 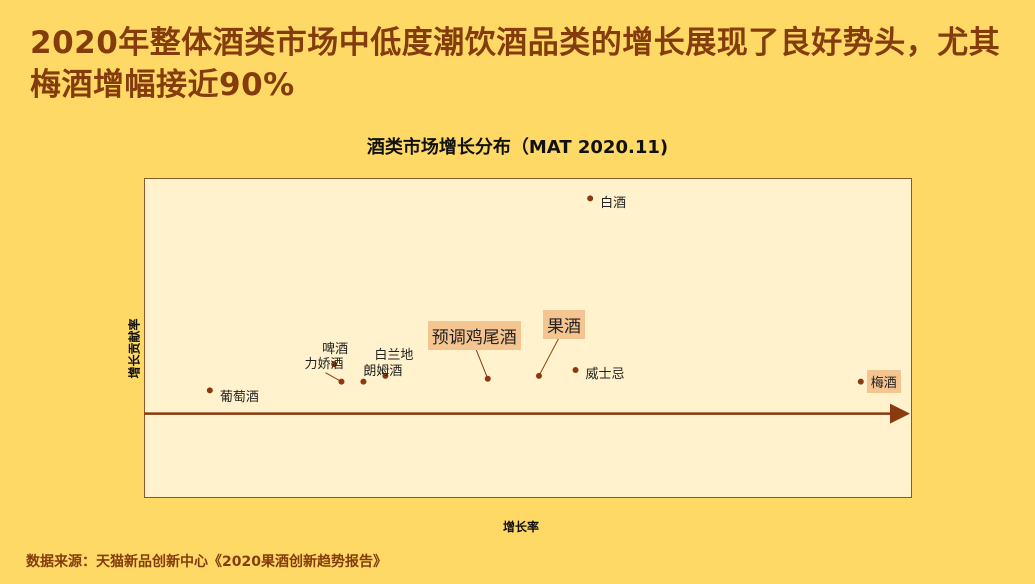 What do you see at coordinates (474, 335) in the screenshot?
I see `point-label: 预调鸡尾酒` at bounding box center [474, 335].